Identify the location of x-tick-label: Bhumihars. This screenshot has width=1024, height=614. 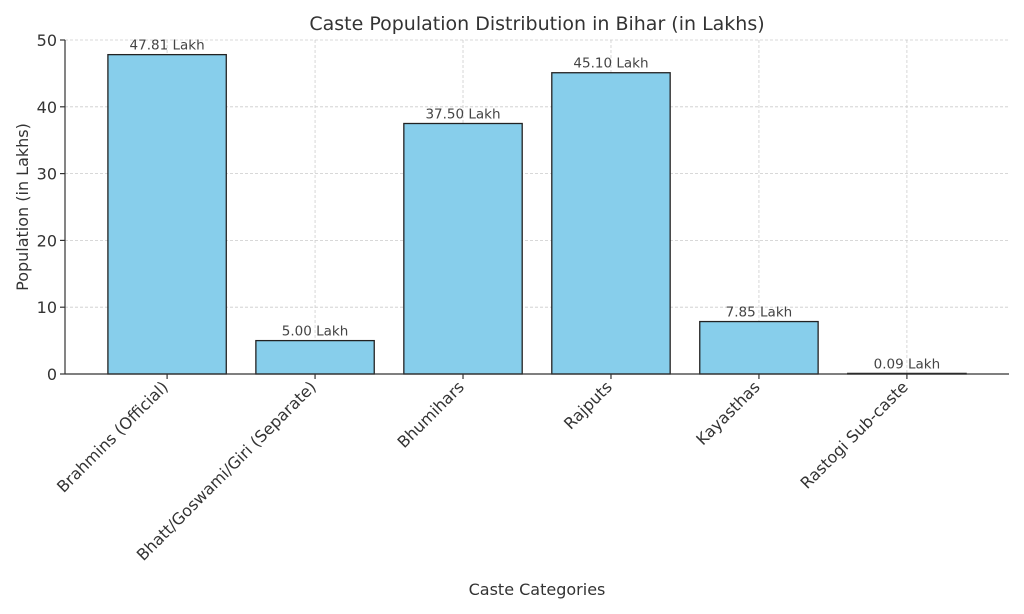
(430, 414).